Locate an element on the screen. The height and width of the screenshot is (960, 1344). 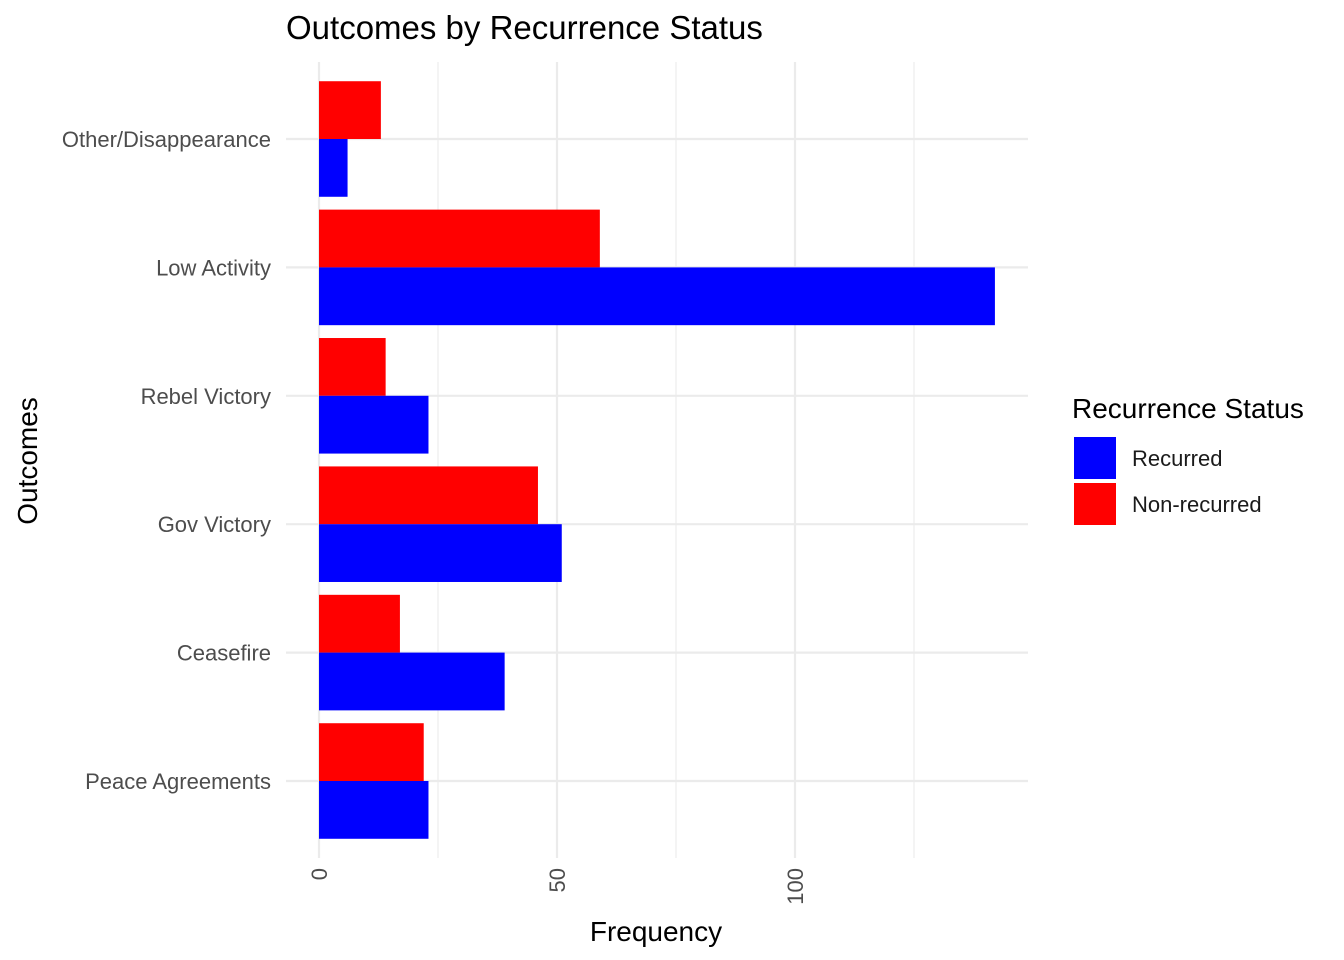
y-axis-title: Outcomes is located at coordinates (27, 461).